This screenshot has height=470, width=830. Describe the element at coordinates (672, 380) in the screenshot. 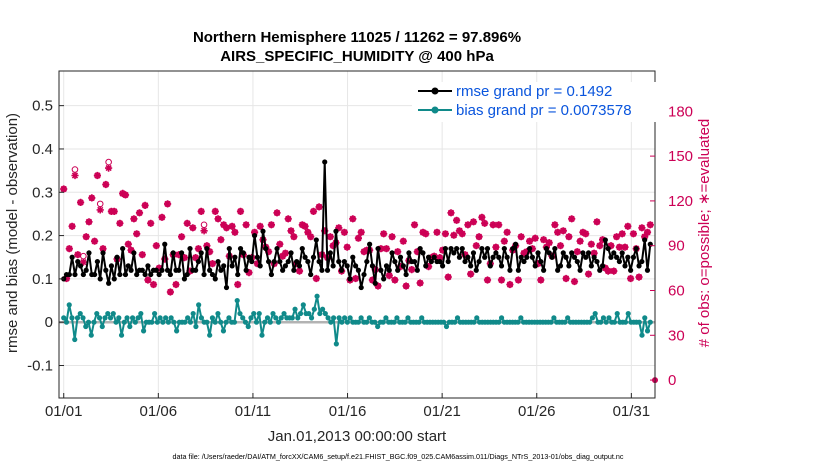

I see `y-tick-label-right: 0` at that location.